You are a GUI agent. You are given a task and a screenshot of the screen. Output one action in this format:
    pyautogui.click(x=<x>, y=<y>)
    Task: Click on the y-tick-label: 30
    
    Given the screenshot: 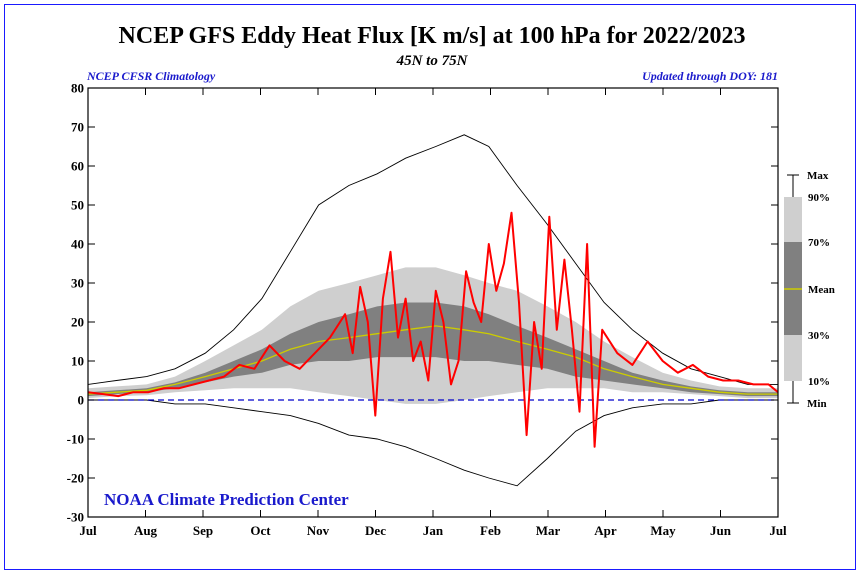 What is the action you would take?
    pyautogui.click(x=77, y=283)
    